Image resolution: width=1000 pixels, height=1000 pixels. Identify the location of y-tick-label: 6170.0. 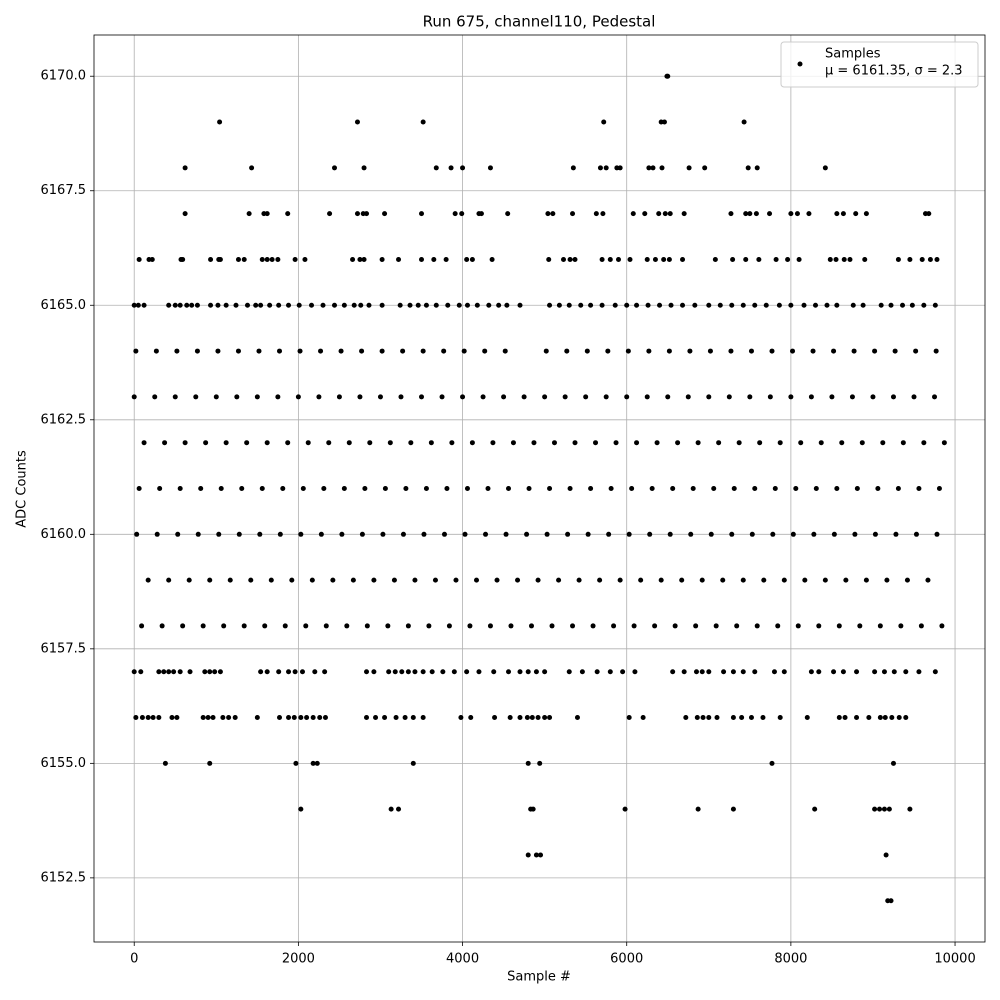
(64, 76).